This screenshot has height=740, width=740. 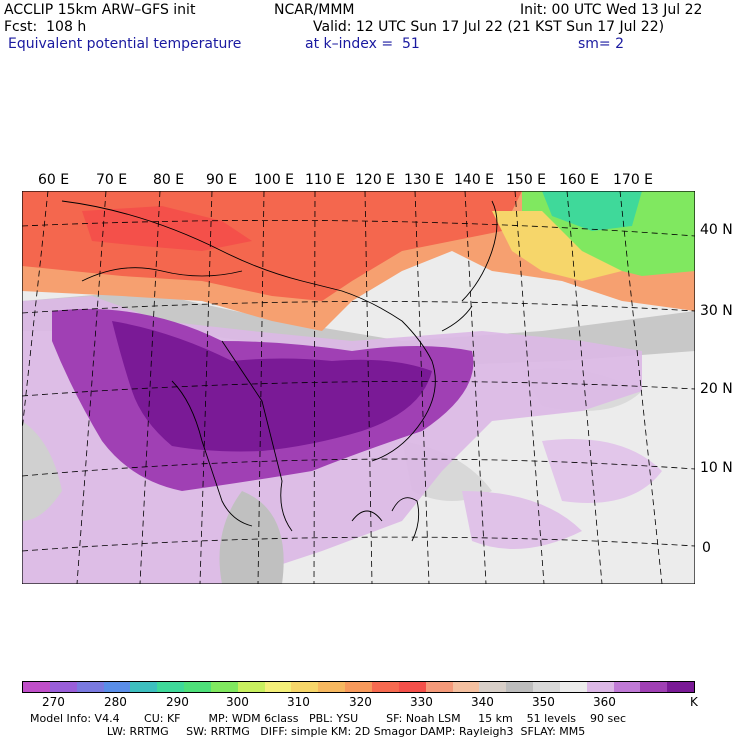 I want to click on lon-label-60e: 60 E, so click(x=54, y=180).